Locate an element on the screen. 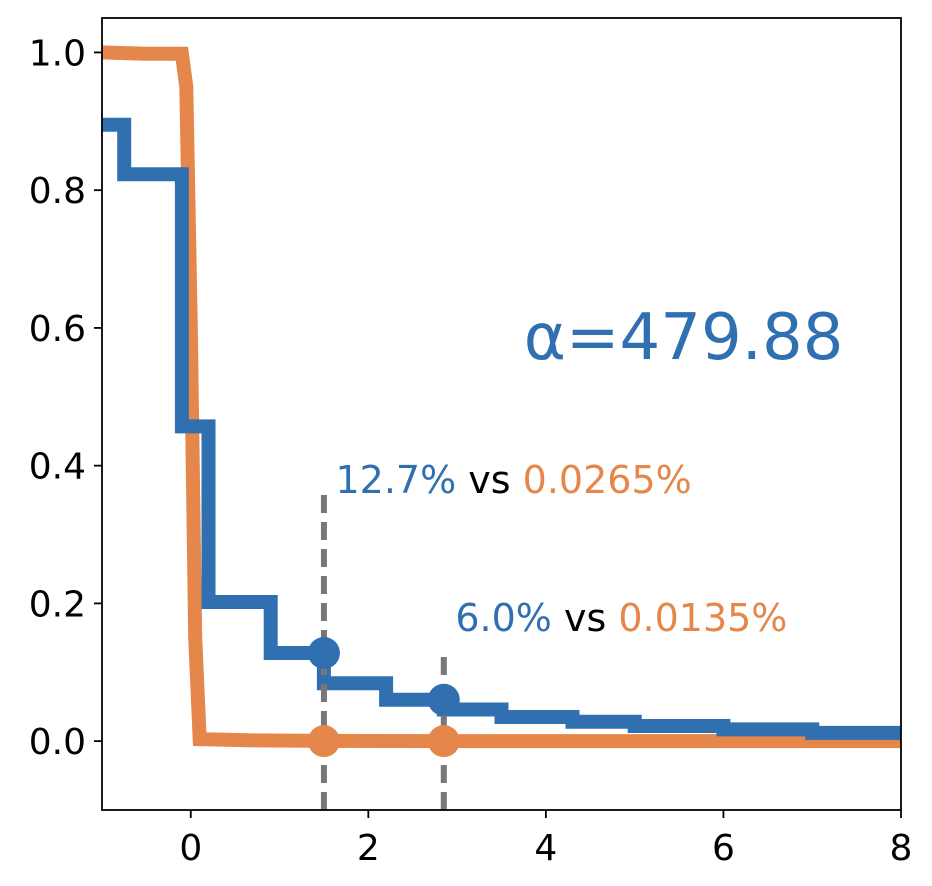  annotation-lower: 6.0% vs 0.0135% is located at coordinates (621, 618).